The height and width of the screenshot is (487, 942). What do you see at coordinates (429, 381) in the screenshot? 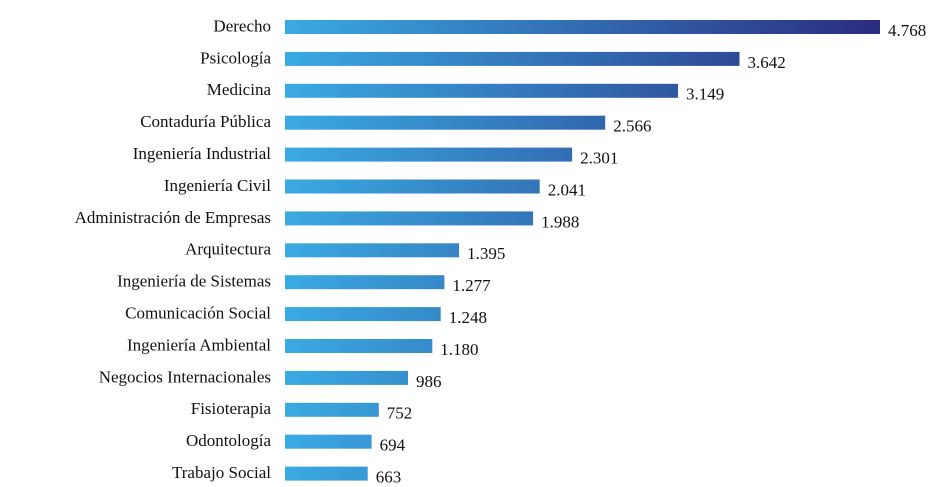
I see `value-label: 986` at bounding box center [429, 381].